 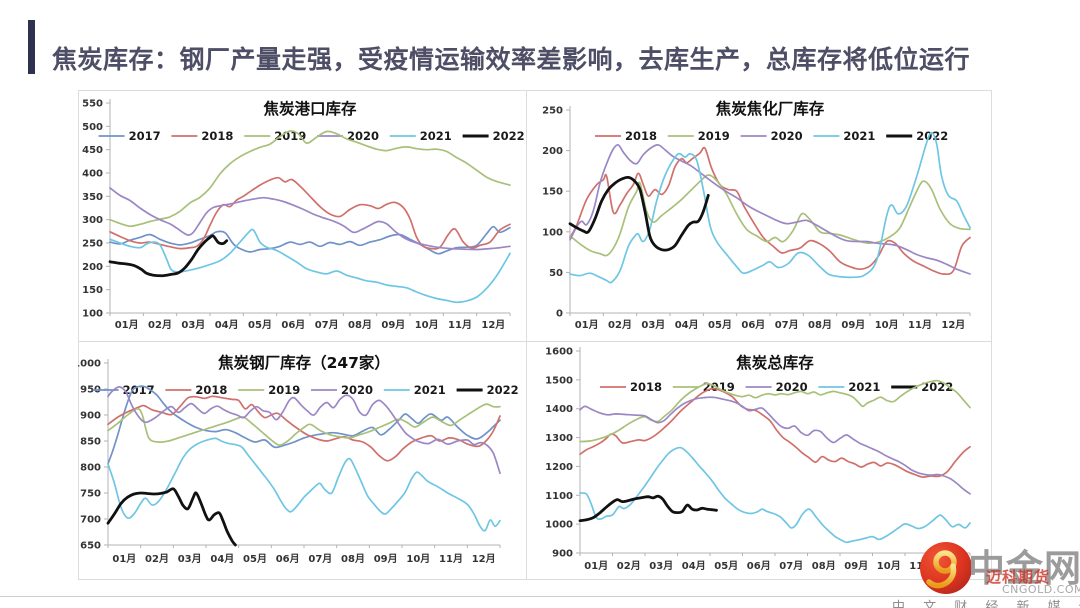 What do you see at coordinates (90, 546) in the screenshot?
I see `y-axis-label: 650` at bounding box center [90, 546].